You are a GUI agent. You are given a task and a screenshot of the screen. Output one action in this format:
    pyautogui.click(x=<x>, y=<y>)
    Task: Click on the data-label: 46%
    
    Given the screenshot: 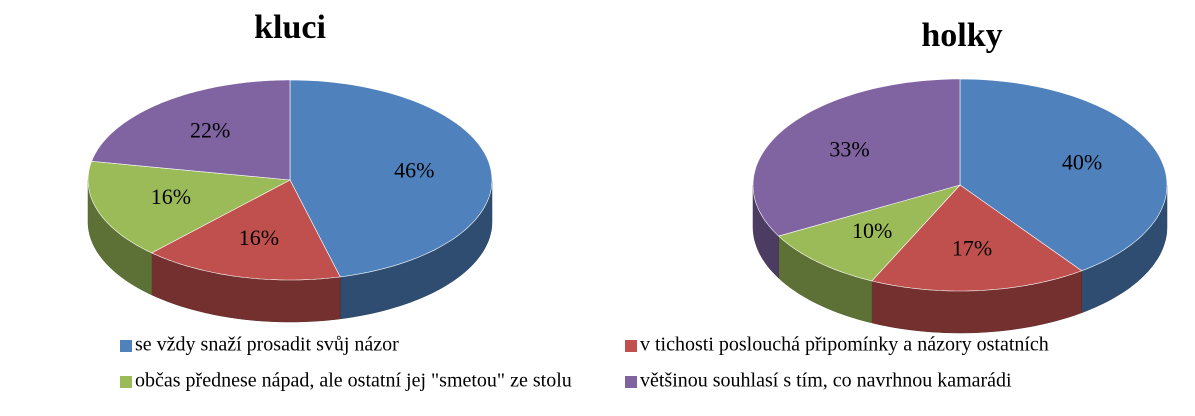 What is the action you would take?
    pyautogui.click(x=414, y=169)
    